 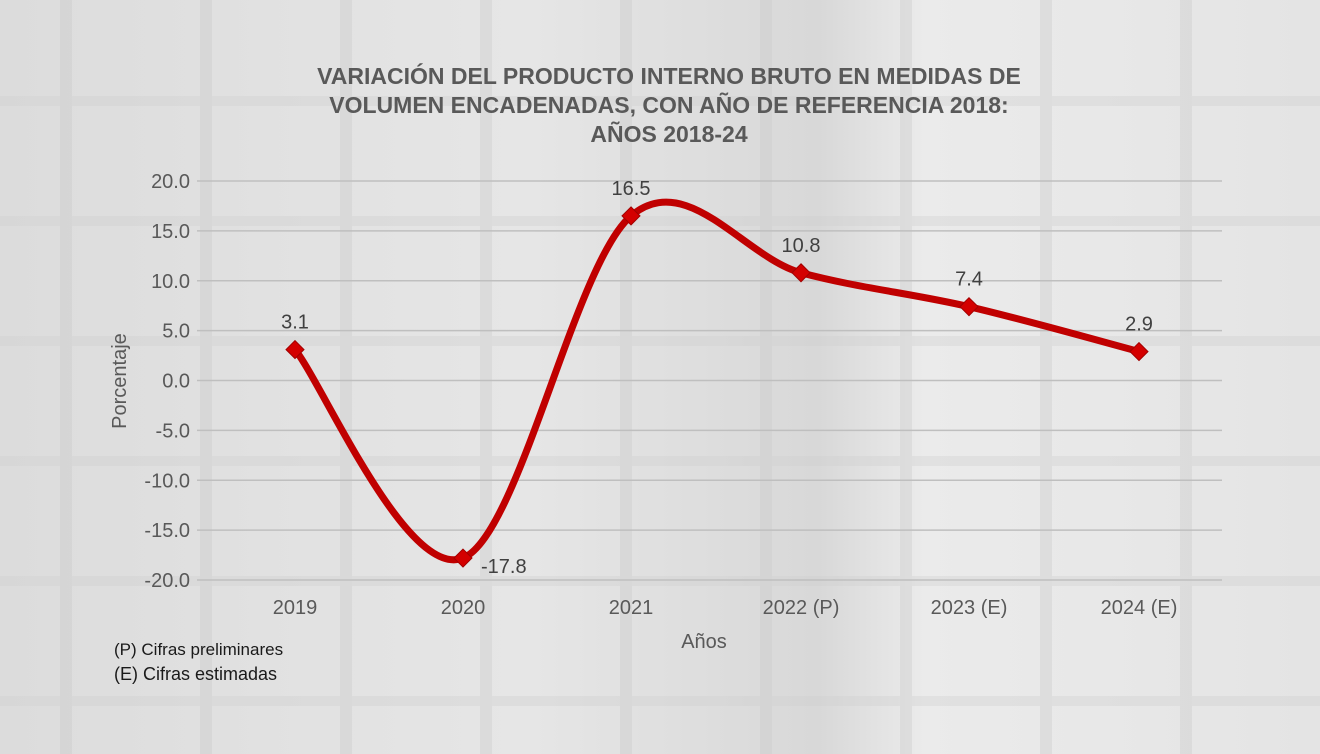 What do you see at coordinates (167, 481) in the screenshot?
I see `y-tick-label: -10.0` at bounding box center [167, 481].